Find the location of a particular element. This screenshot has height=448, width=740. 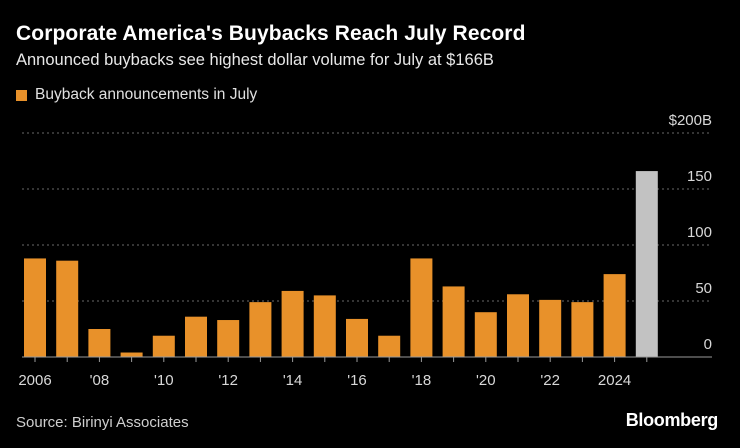

bar-2025 is located at coordinates (646, 264).